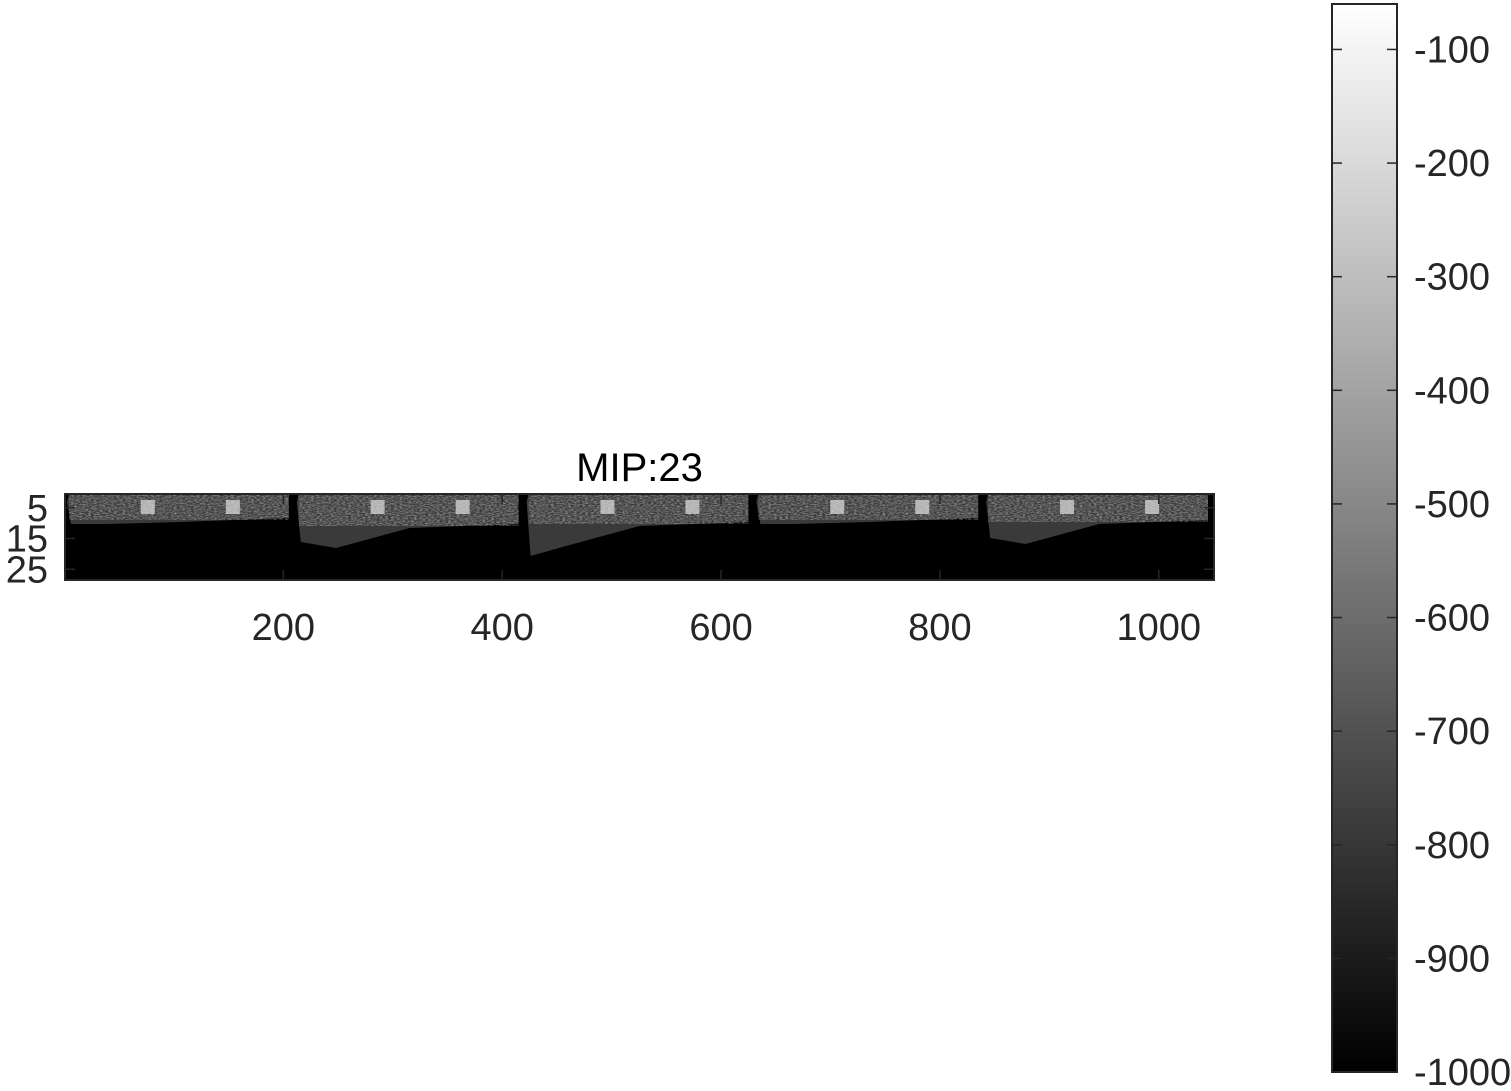 Image resolution: width=1511 pixels, height=1091 pixels. What do you see at coordinates (939, 628) in the screenshot?
I see `x-tick-label: 800` at bounding box center [939, 628].